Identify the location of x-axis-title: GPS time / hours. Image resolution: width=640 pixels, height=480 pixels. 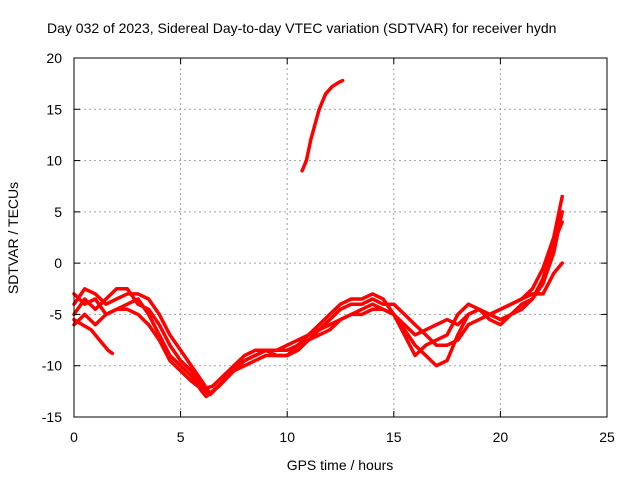
(340, 465).